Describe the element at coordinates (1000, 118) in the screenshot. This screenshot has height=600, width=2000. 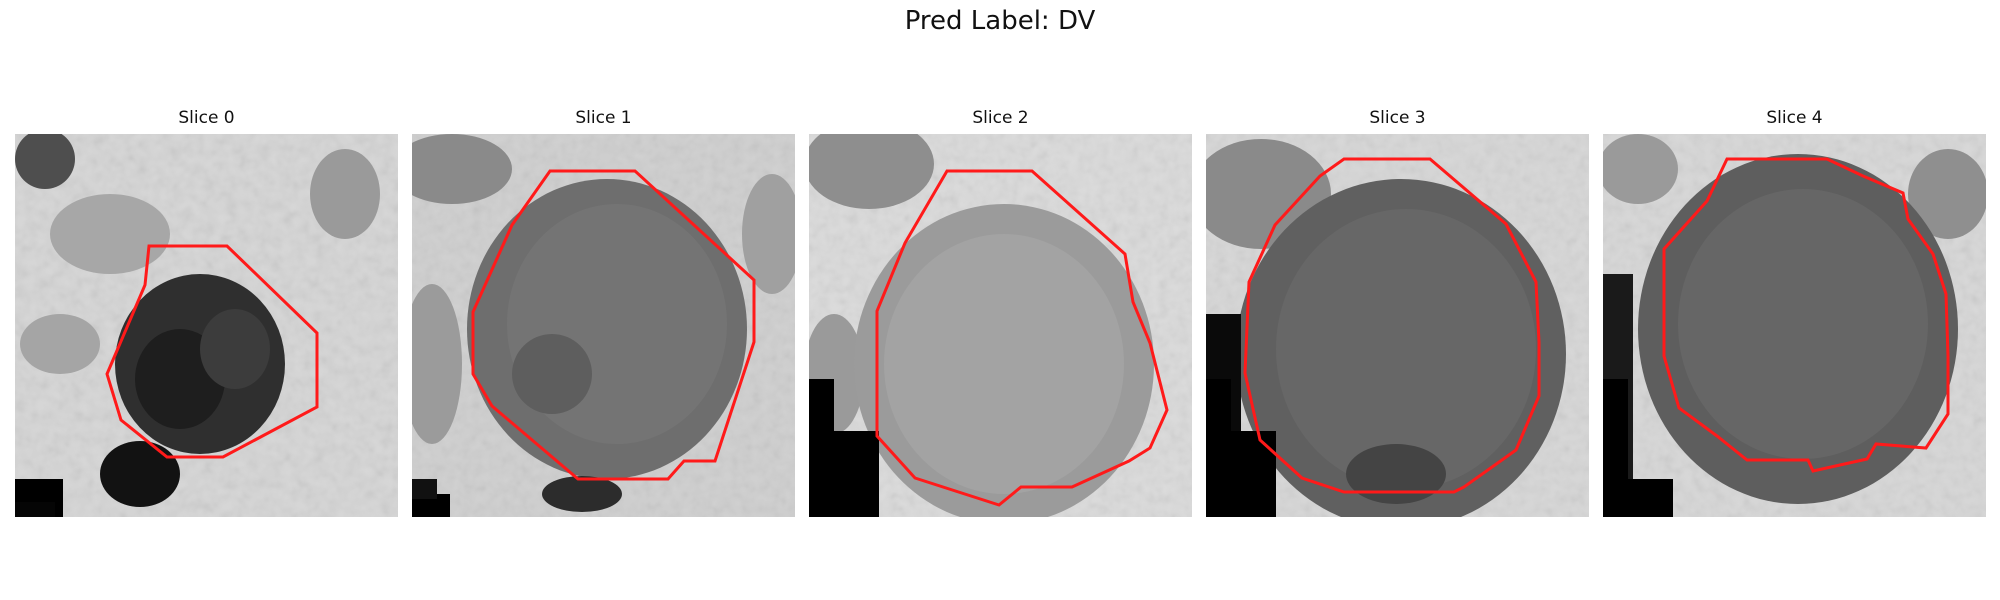
I see `slice-title-2: Slice 2` at that location.